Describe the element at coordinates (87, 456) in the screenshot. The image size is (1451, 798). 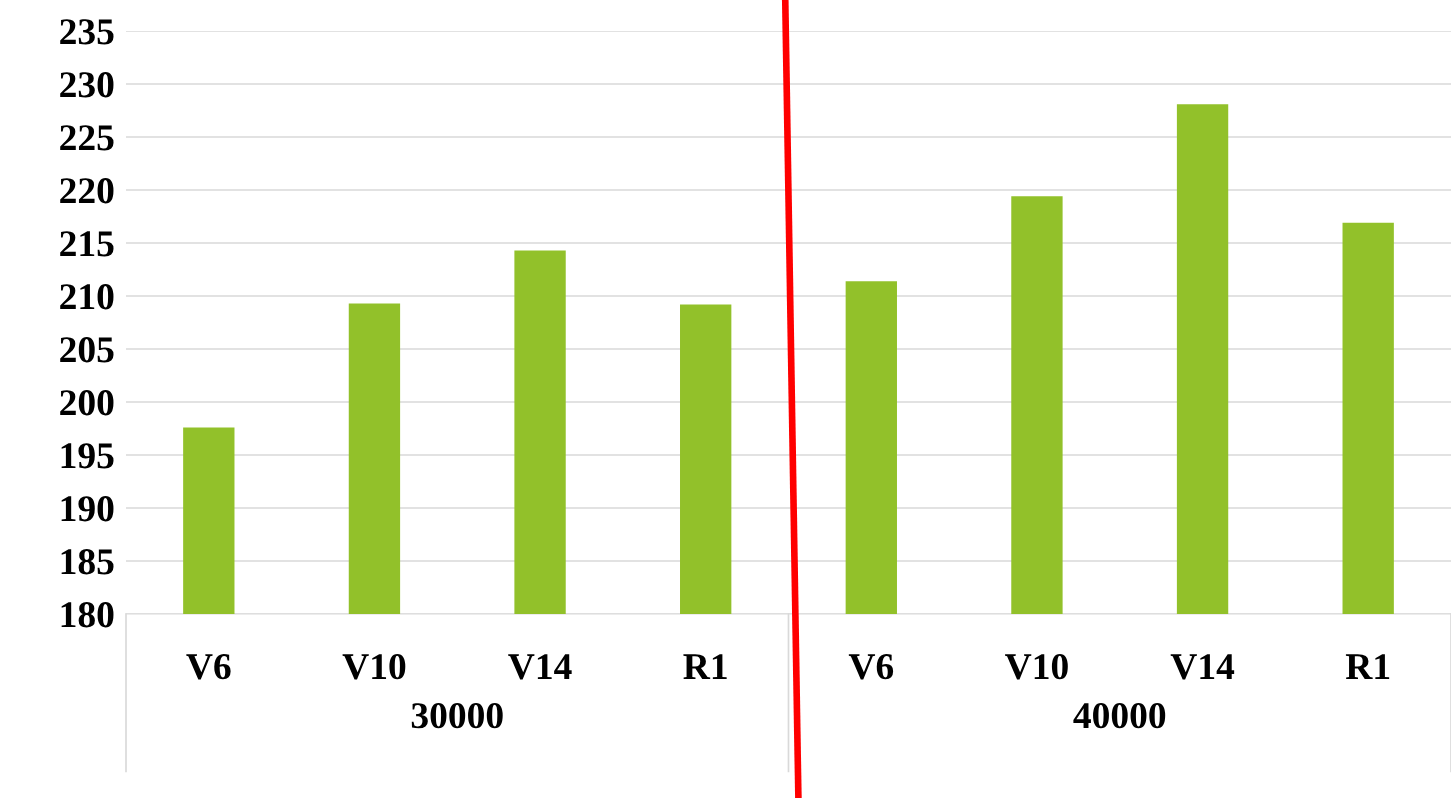
I see `y-tick-label: 195` at that location.